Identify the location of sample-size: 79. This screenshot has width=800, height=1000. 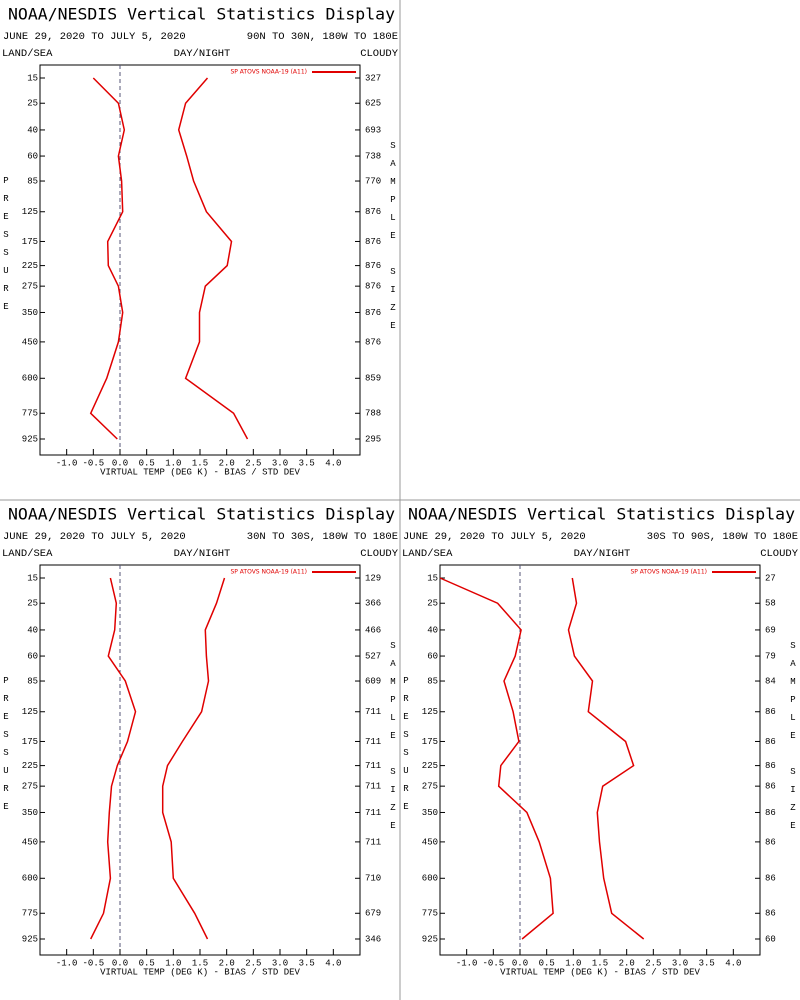
(770, 656).